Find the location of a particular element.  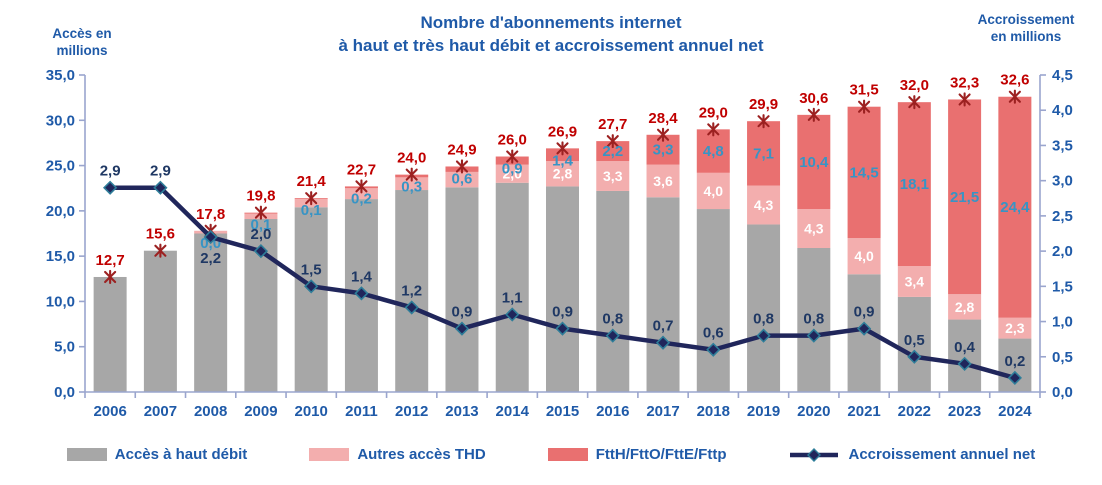

legend-item-haut-debit: Accès à haut débit is located at coordinates (157, 454).